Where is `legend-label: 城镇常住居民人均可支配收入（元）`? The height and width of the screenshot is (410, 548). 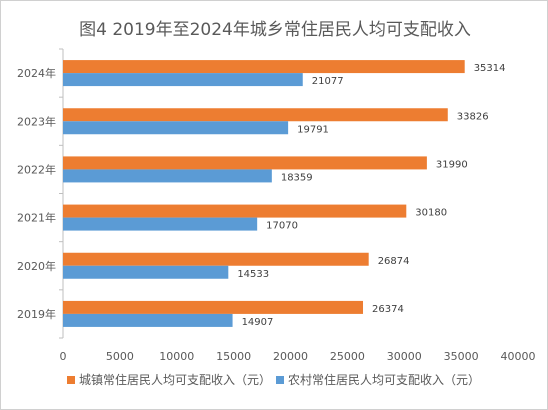
legend-label: 城镇常住居民人均可支配收入（元） is located at coordinates (175, 380).